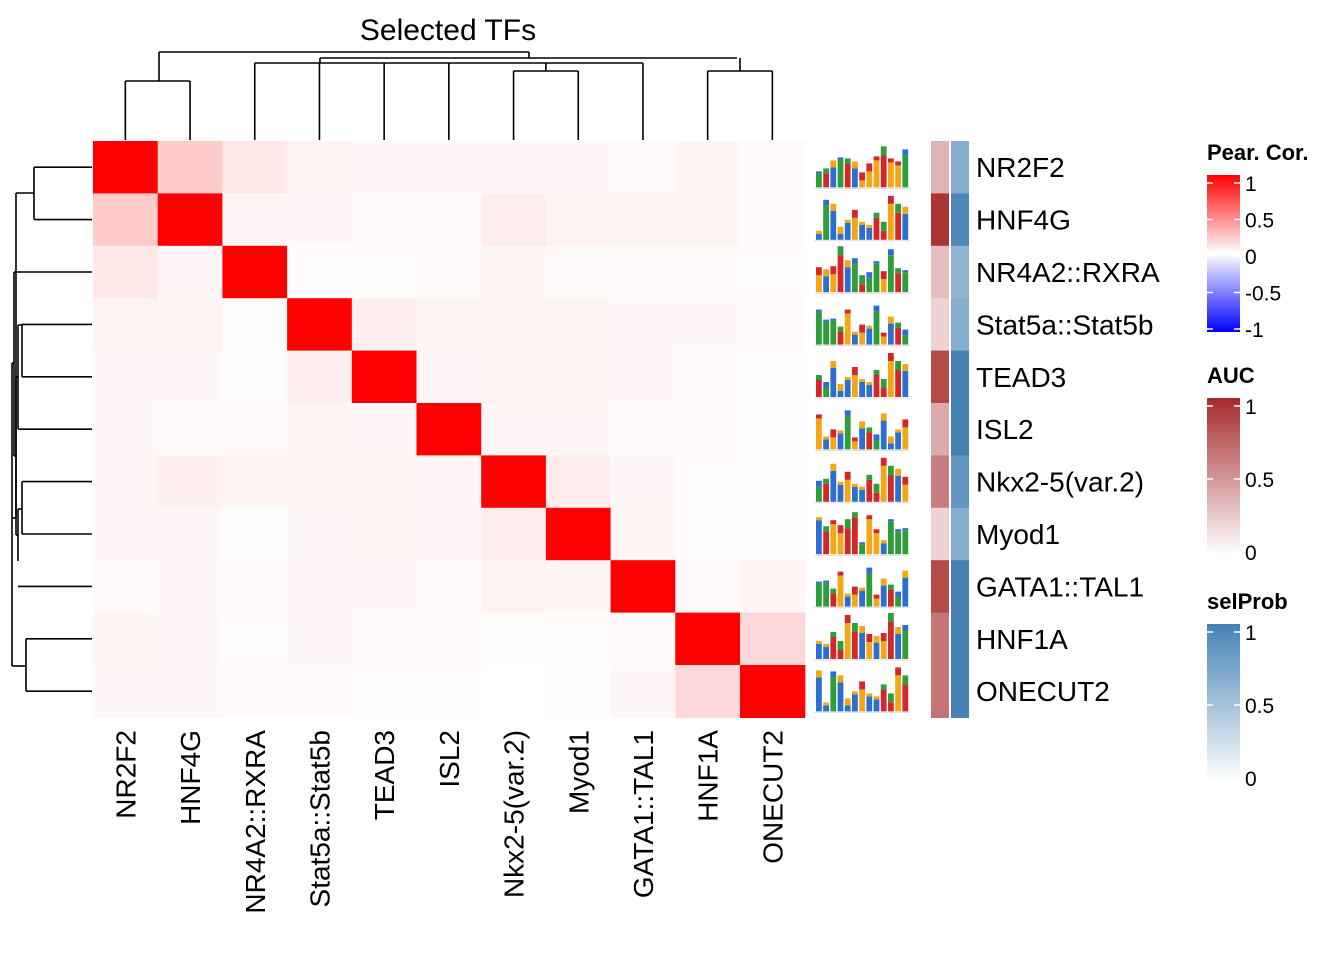  Describe the element at coordinates (1023, 220) in the screenshot. I see `row-label-hnf4g: HNF4G` at that location.